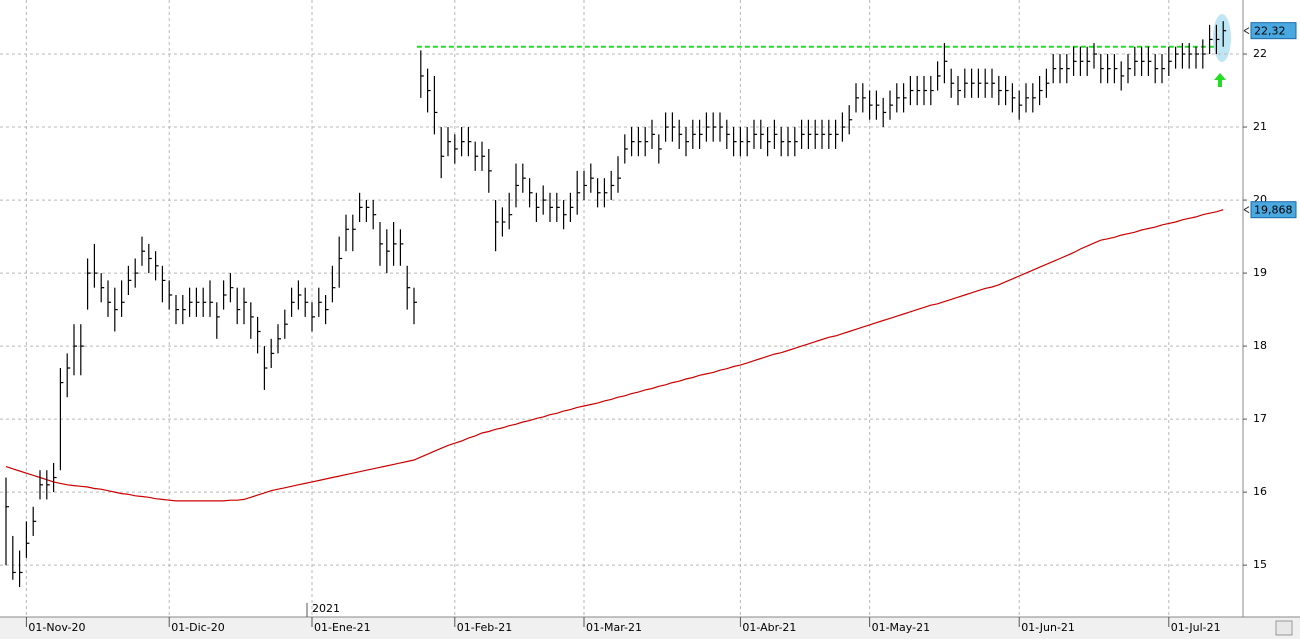 This screenshot has height=639, width=1300. I want to click on y-tick-label: 18, so click(1260, 345).